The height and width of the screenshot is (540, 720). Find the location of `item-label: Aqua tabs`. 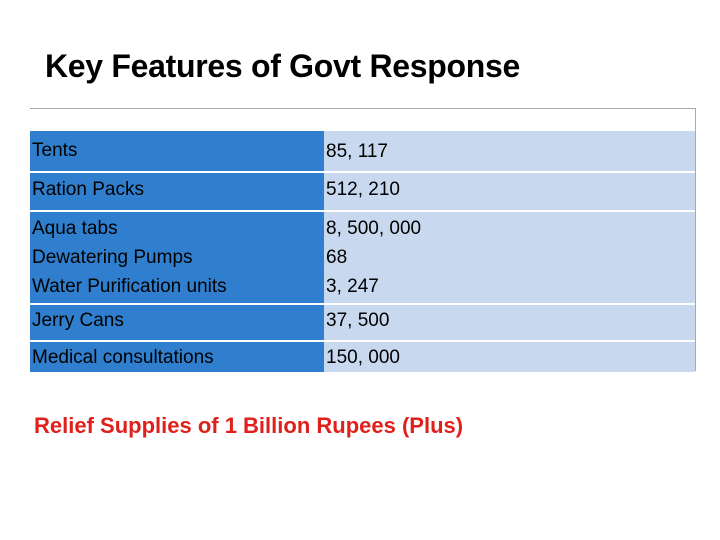

item-label: Aqua tabs is located at coordinates (75, 228).